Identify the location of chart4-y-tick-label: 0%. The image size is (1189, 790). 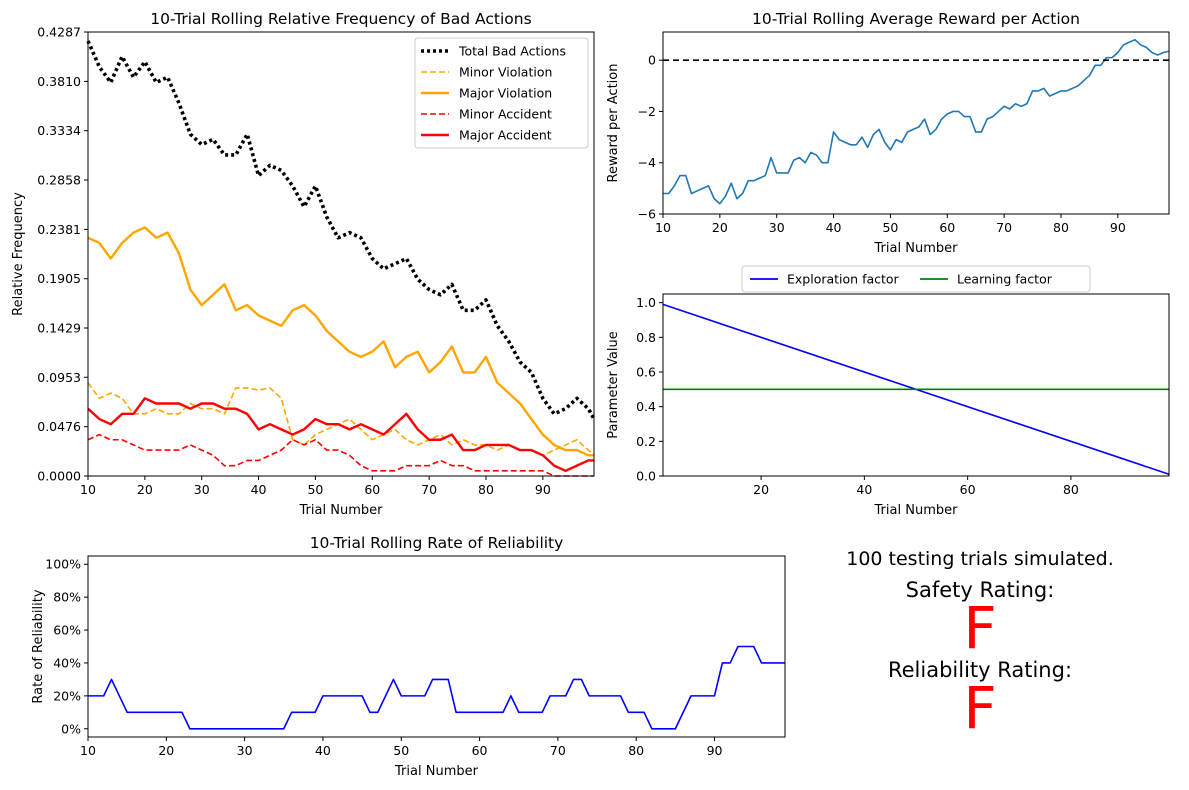
(71, 728).